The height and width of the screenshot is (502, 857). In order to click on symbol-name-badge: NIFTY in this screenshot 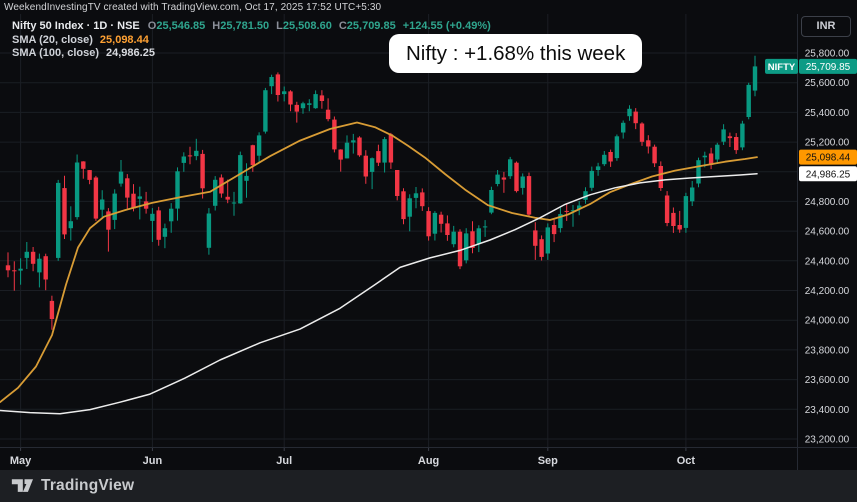, I will do `click(781, 66)`.